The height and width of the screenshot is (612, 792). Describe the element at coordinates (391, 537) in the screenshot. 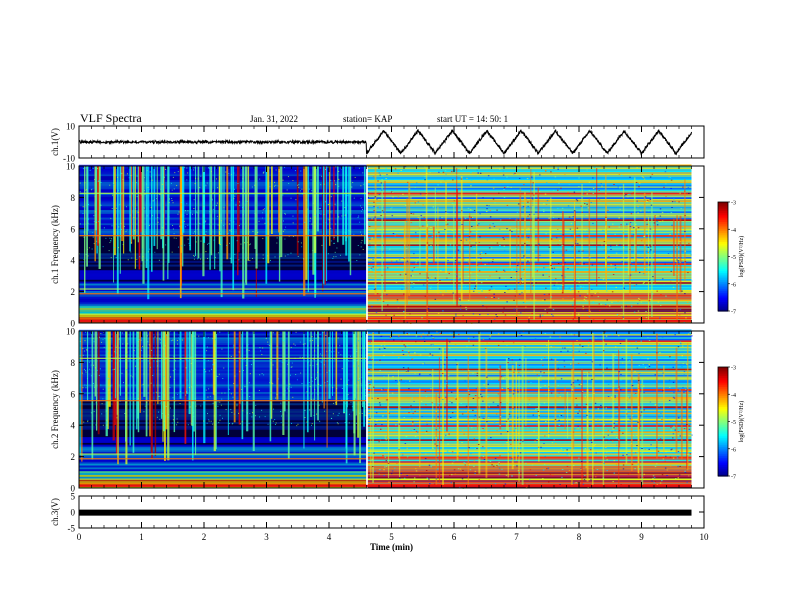

I see `x-tick-label: 5` at that location.